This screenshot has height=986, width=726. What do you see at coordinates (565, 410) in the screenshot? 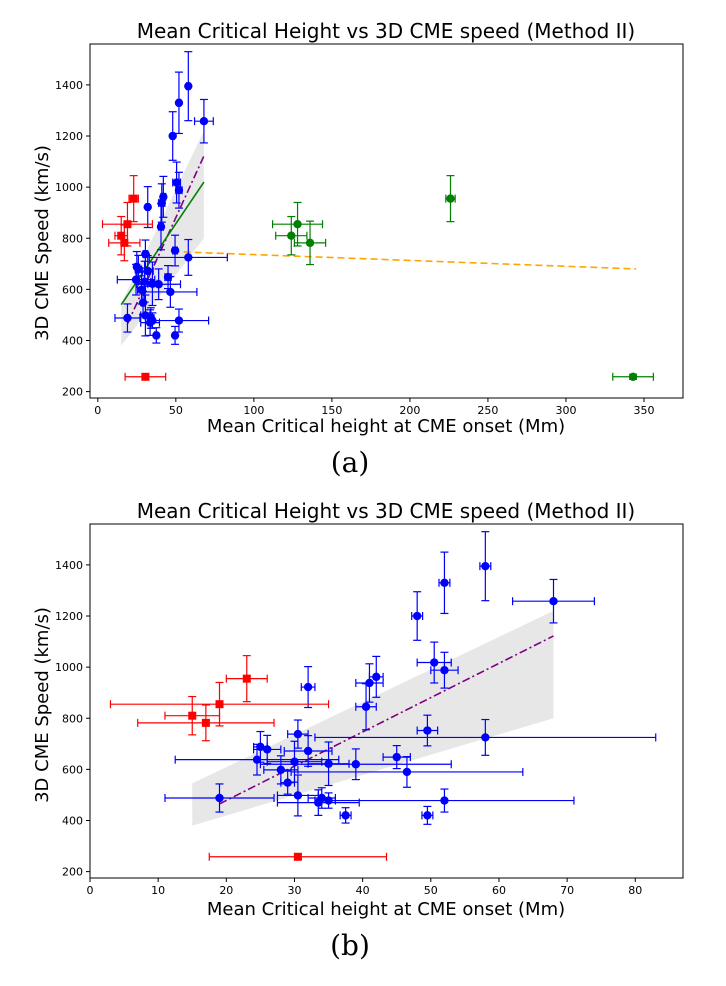
I see `x-tick-label: 300` at bounding box center [565, 410].